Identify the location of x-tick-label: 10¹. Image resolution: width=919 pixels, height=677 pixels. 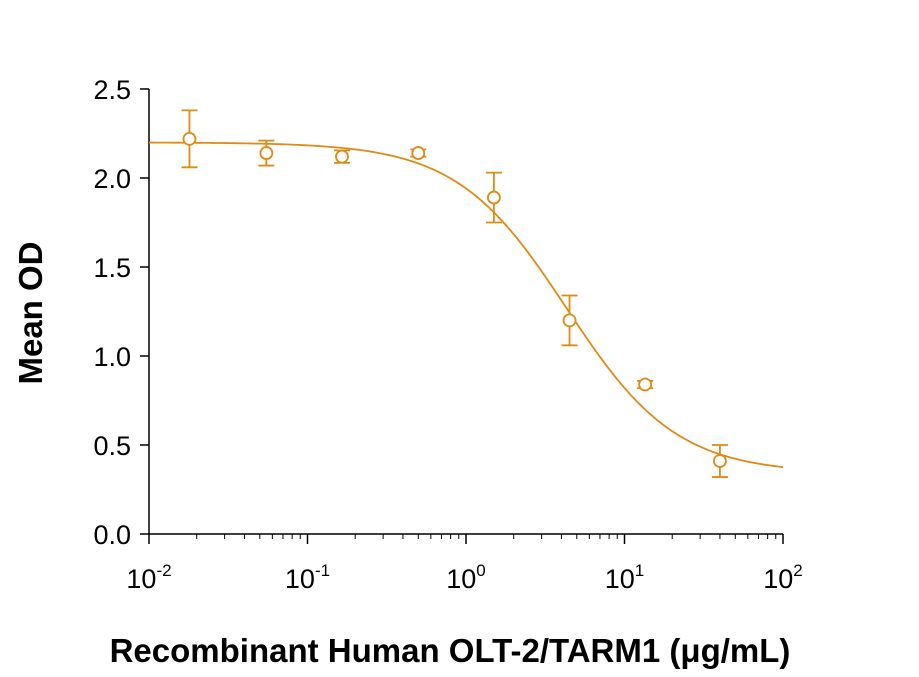
(625, 577).